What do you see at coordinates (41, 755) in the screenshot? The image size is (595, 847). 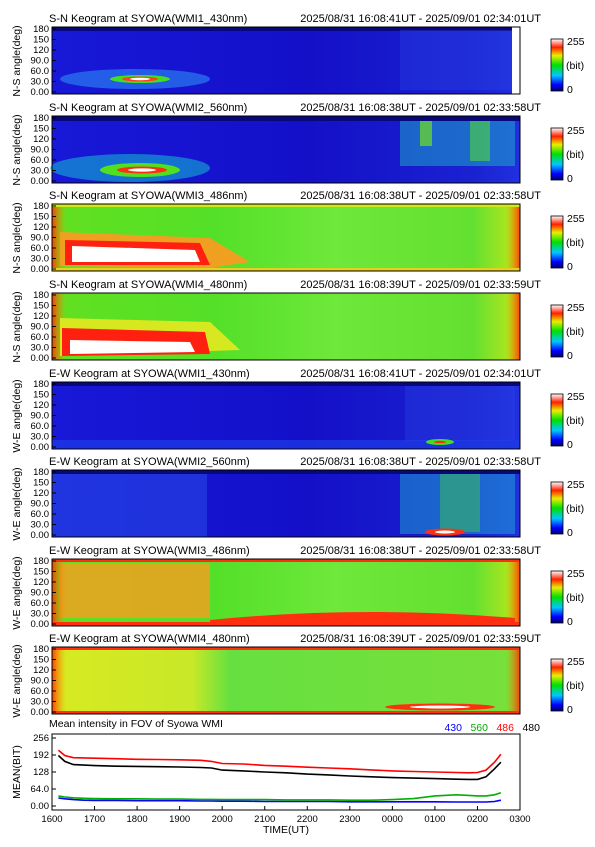 I see `y-tick-label: 192` at bounding box center [41, 755].